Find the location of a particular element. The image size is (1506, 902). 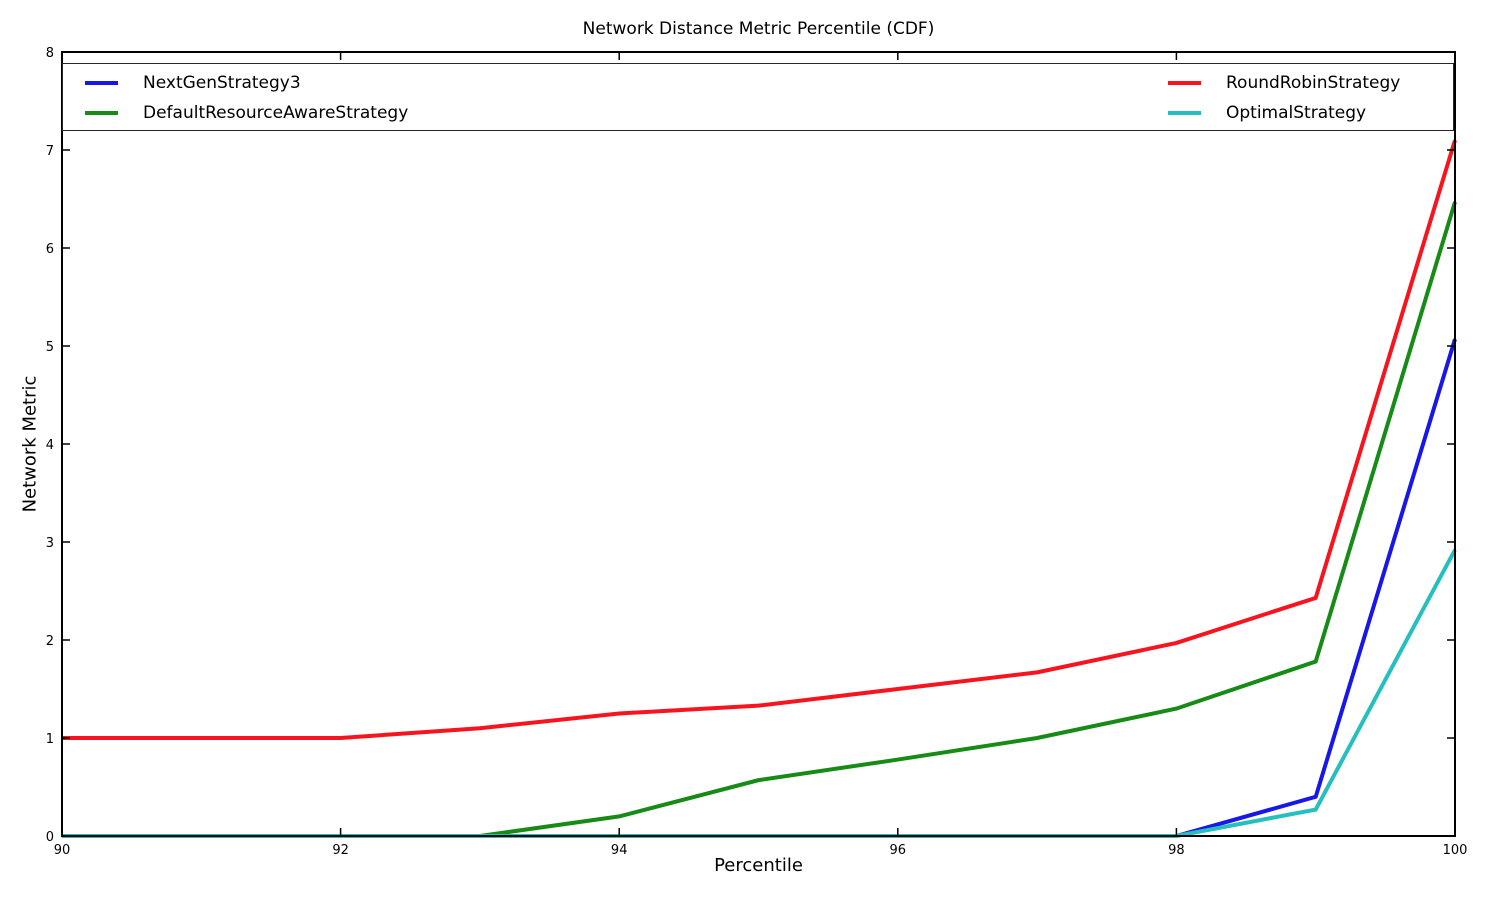

legend-swatch-DefaultResourceAwareStrategy is located at coordinates (101, 113).